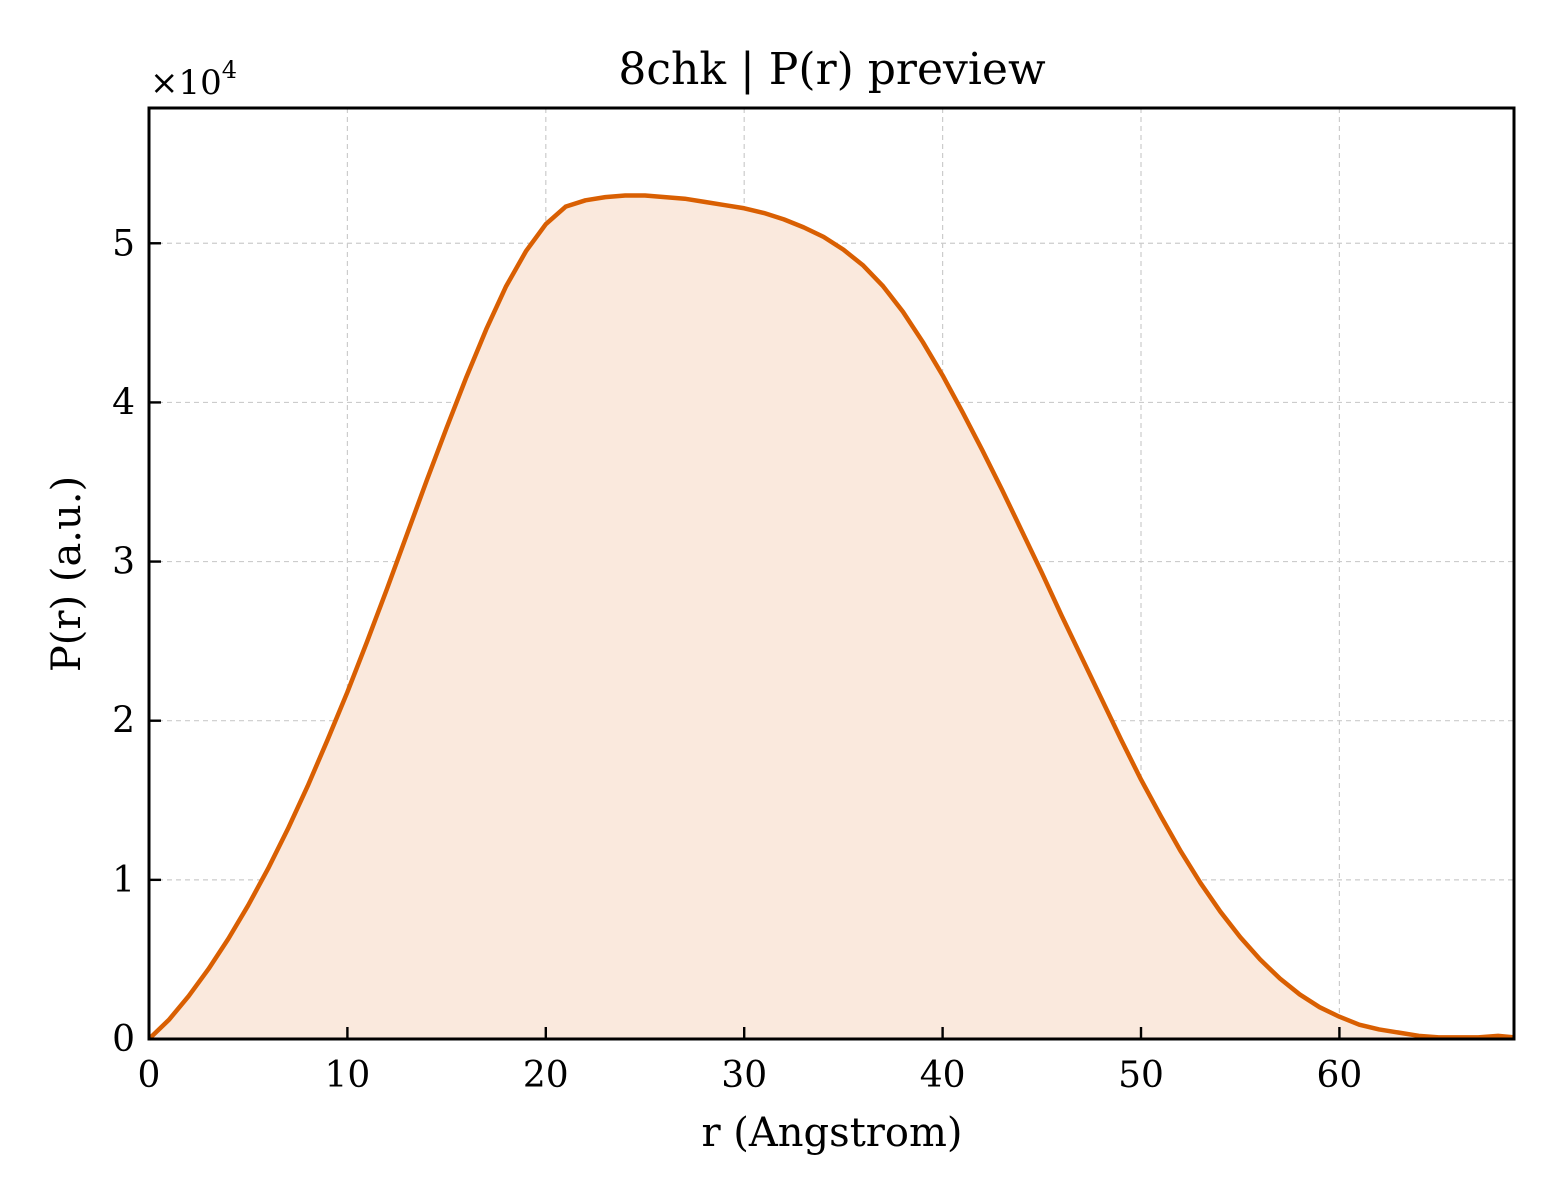  What do you see at coordinates (123, 721) in the screenshot?
I see `y-tick-label: 2` at bounding box center [123, 721].